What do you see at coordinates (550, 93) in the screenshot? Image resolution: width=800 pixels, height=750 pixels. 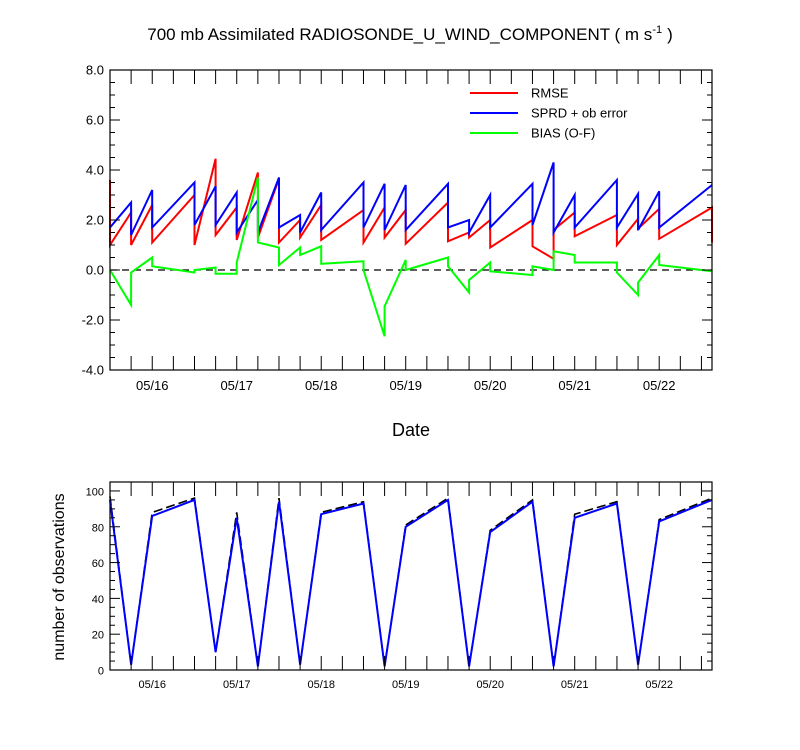 I see `legend-label: RMSE` at bounding box center [550, 93].